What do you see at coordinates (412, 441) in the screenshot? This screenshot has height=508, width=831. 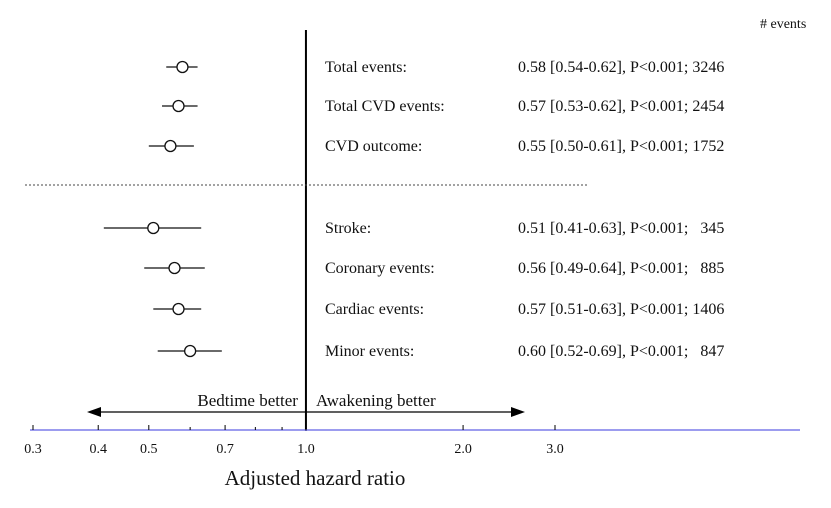 I see `x-axis: 0.3 0.4 0.5 0.7 1.0 2.0 3.0` at bounding box center [412, 441].